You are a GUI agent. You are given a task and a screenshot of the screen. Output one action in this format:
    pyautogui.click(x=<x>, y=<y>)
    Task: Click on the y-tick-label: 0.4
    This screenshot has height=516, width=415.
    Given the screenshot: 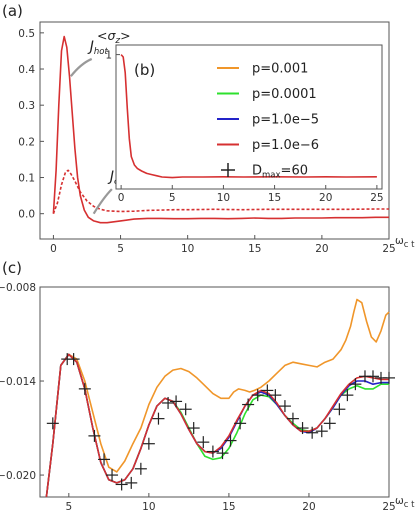 What is the action you would take?
    pyautogui.click(x=26, y=70)
    